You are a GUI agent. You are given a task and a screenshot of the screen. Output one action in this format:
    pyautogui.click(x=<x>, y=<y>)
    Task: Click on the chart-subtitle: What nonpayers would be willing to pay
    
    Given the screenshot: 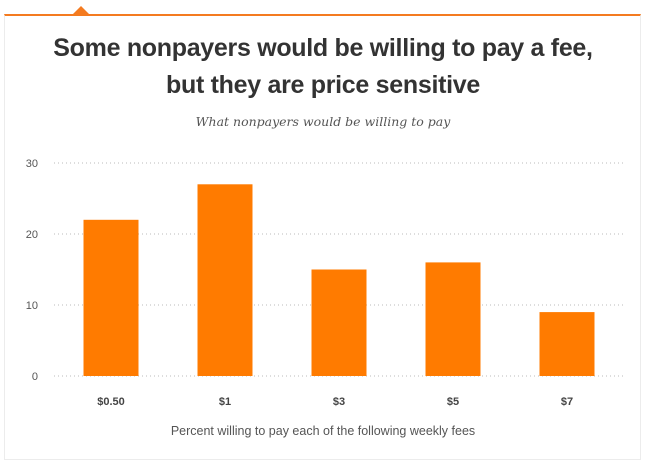 What is the action you would take?
    pyautogui.click(x=323, y=121)
    